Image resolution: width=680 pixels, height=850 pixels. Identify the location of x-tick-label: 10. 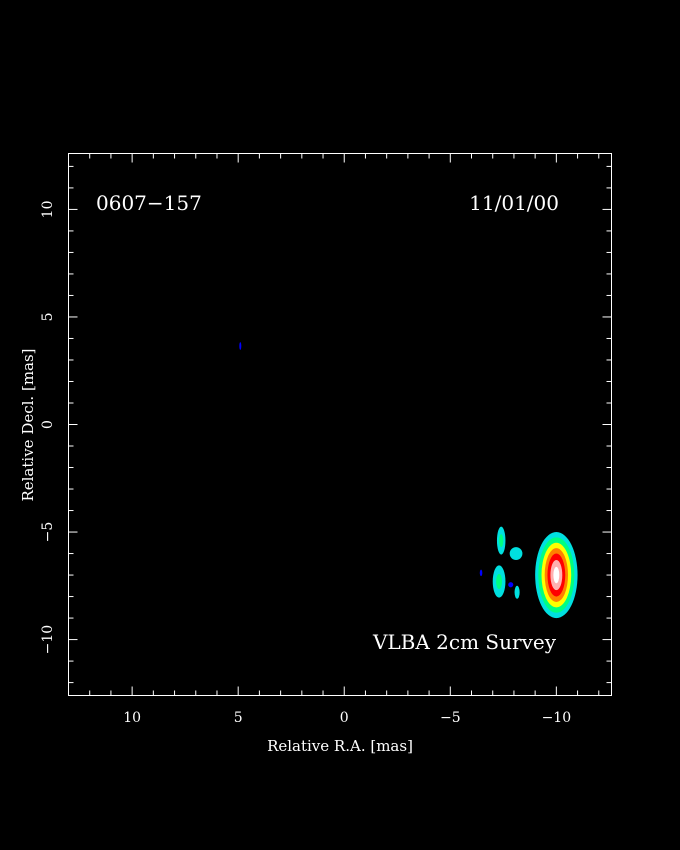
(132, 718).